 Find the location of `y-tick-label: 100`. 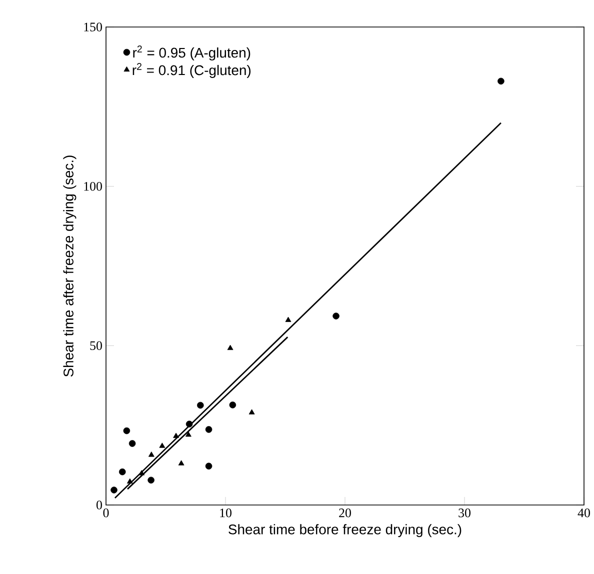

y-tick-label: 100 is located at coordinates (93, 186).